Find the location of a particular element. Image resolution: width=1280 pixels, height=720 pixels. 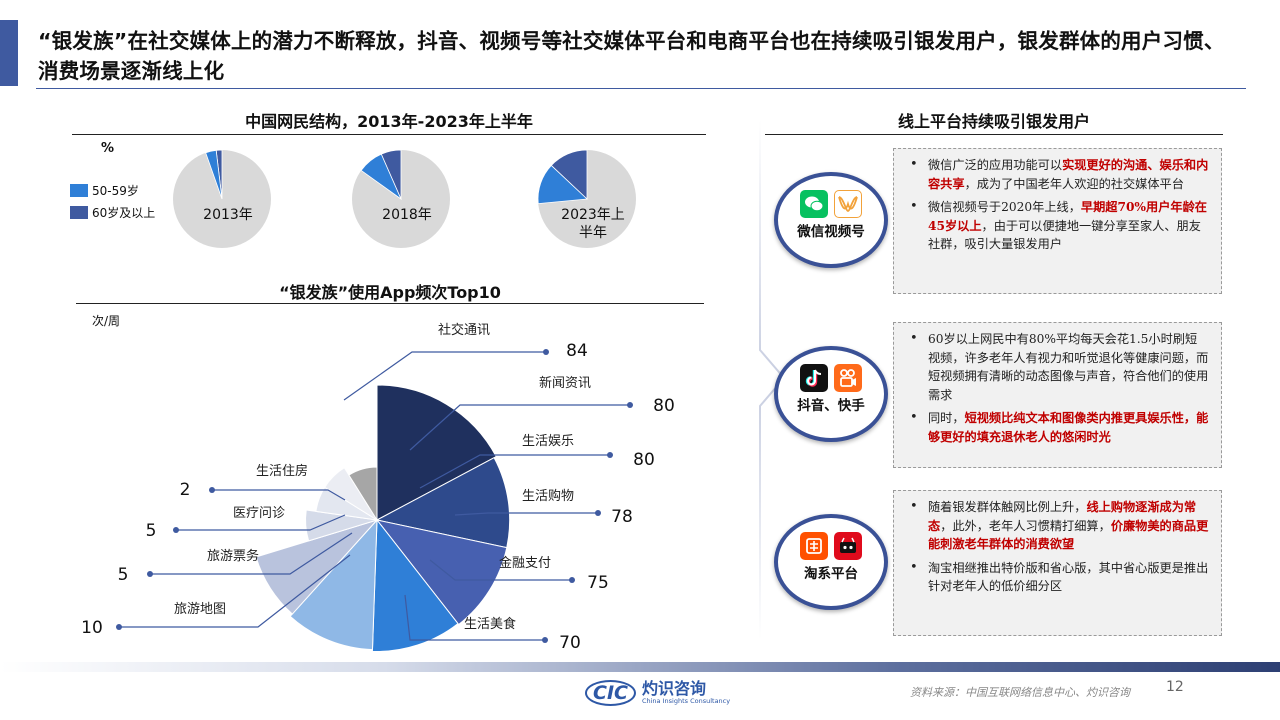

highlight-text: 价廉物美的商品更能刺激老年群体的消费欲望 is located at coordinates (1068, 535).